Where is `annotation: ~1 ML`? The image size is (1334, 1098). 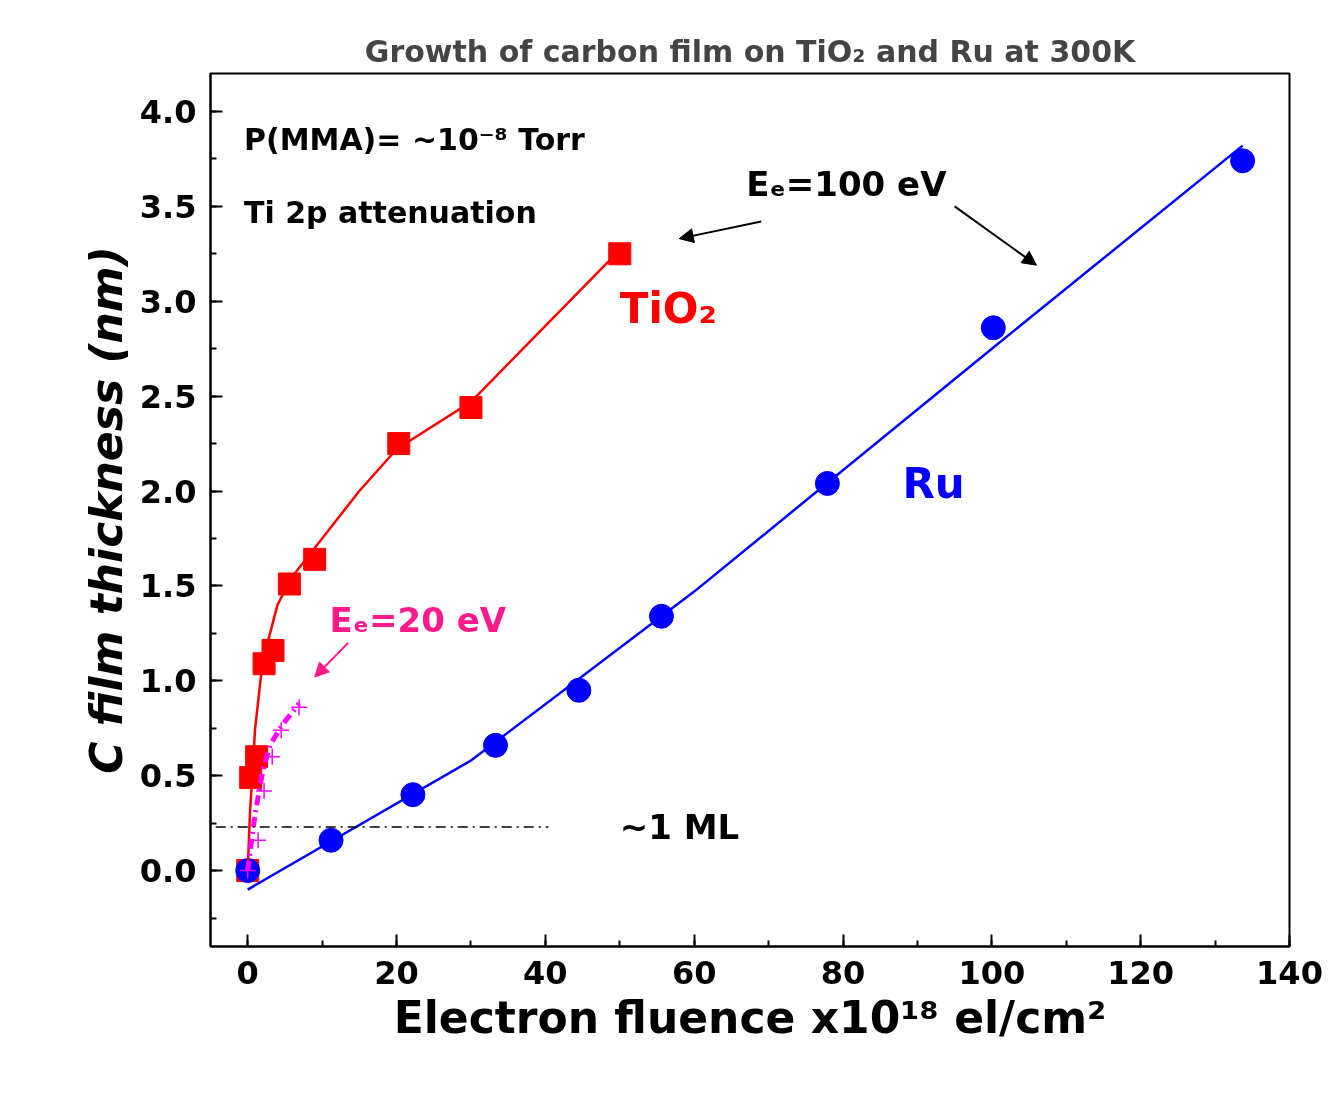 annotation: ~1 ML is located at coordinates (679, 826).